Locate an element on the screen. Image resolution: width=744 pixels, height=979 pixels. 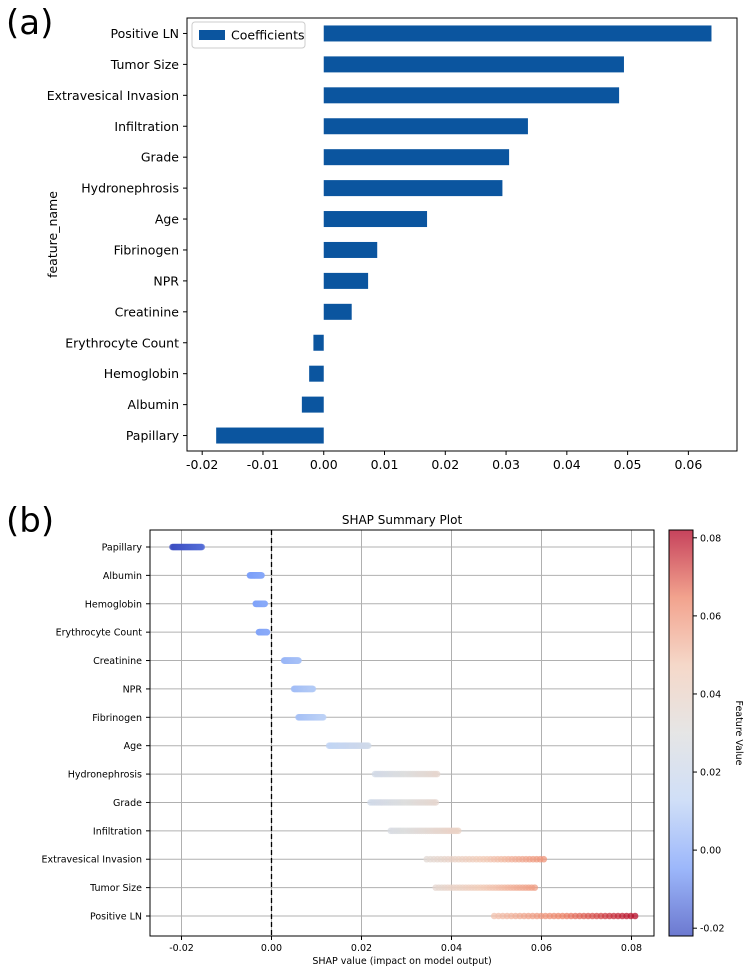
legend-label: Coefficients is located at coordinates (268, 35).